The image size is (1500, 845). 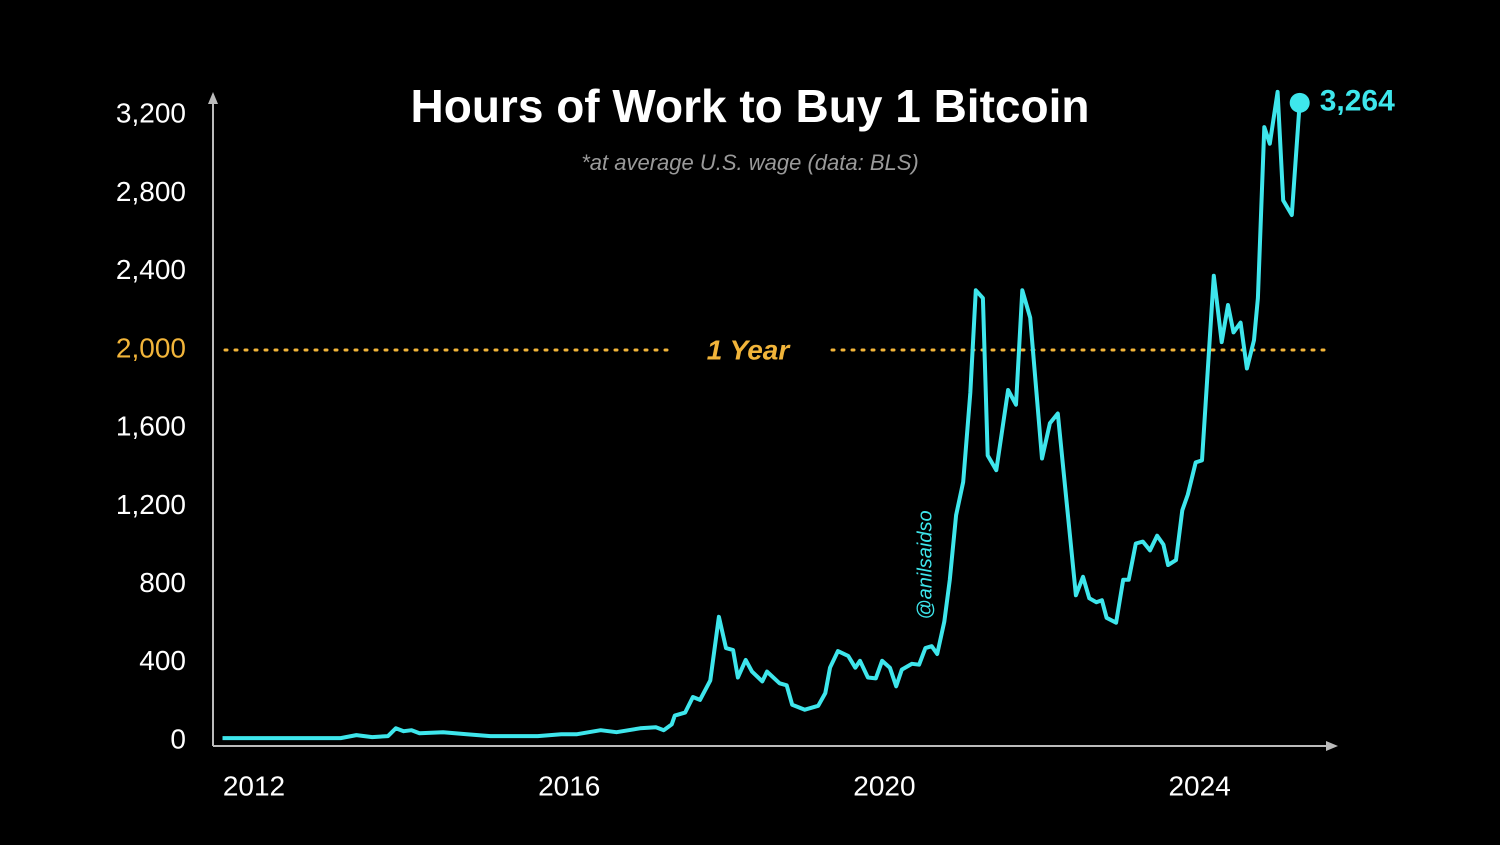 I want to click on y-tick-label: 1,200, so click(x=151, y=504).